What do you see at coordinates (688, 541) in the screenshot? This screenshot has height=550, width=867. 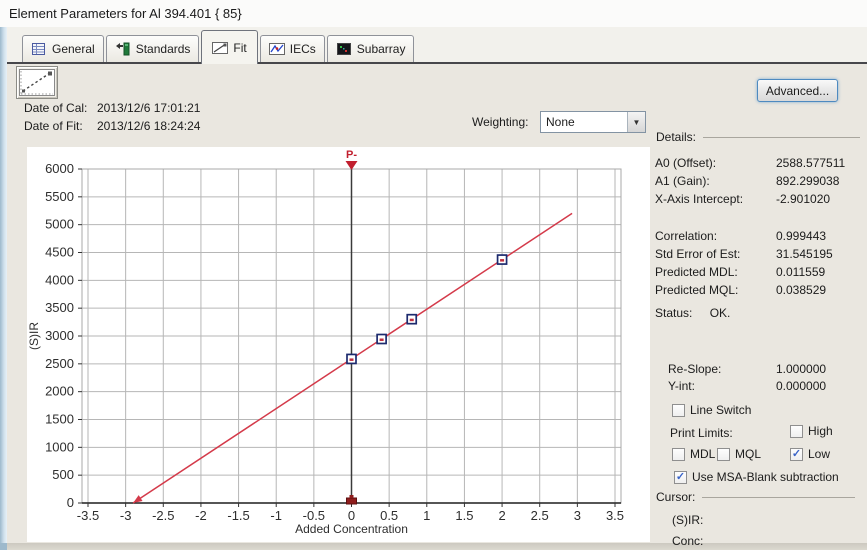 I see `cursor-conc-label: Conc:` at bounding box center [688, 541].